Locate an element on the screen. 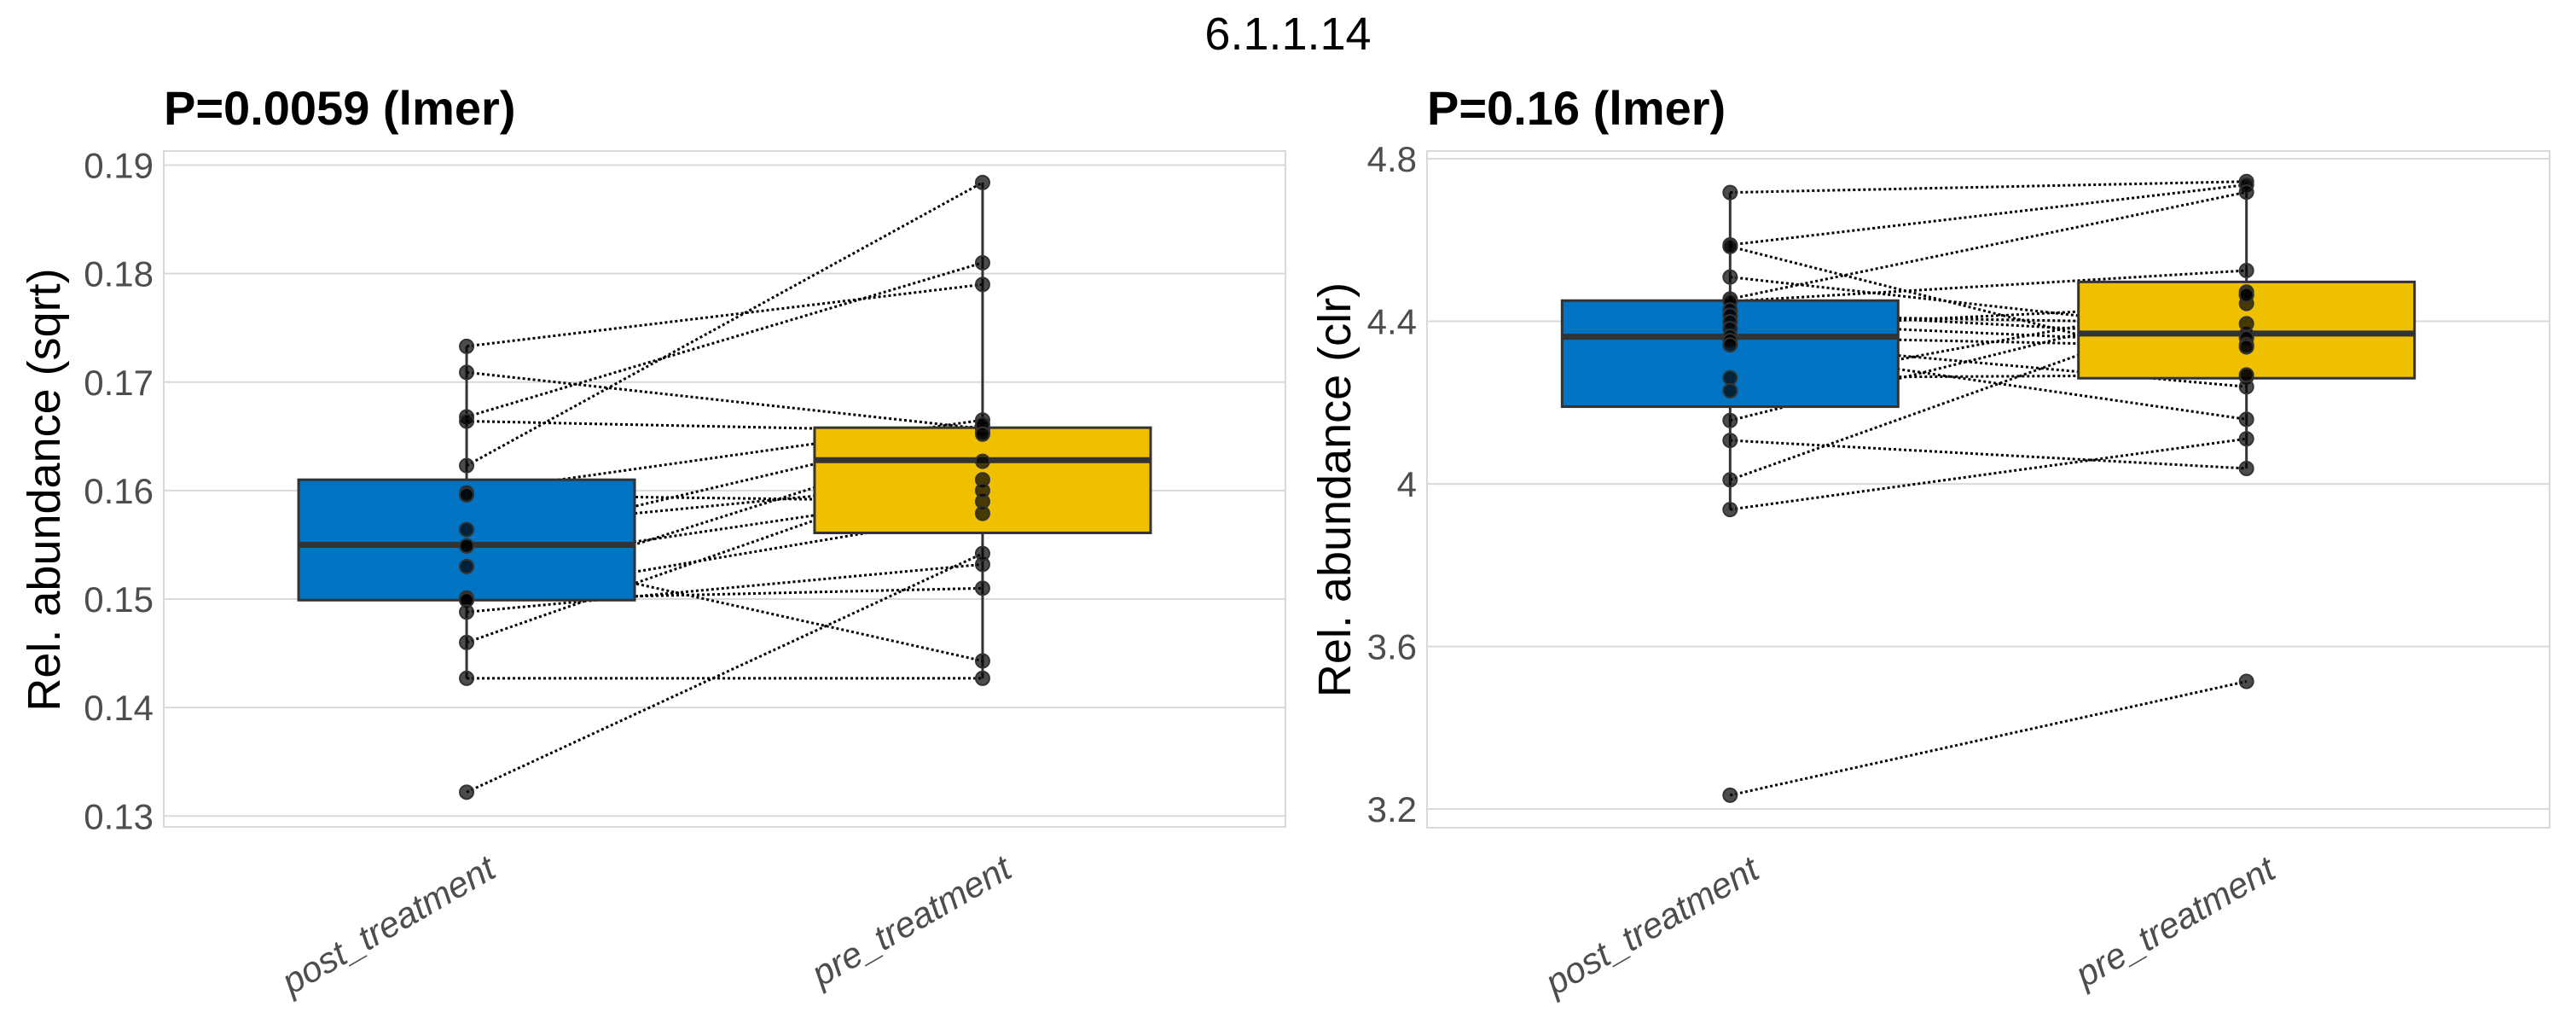  figure-title: 6.1.1.14 is located at coordinates (1287, 34).